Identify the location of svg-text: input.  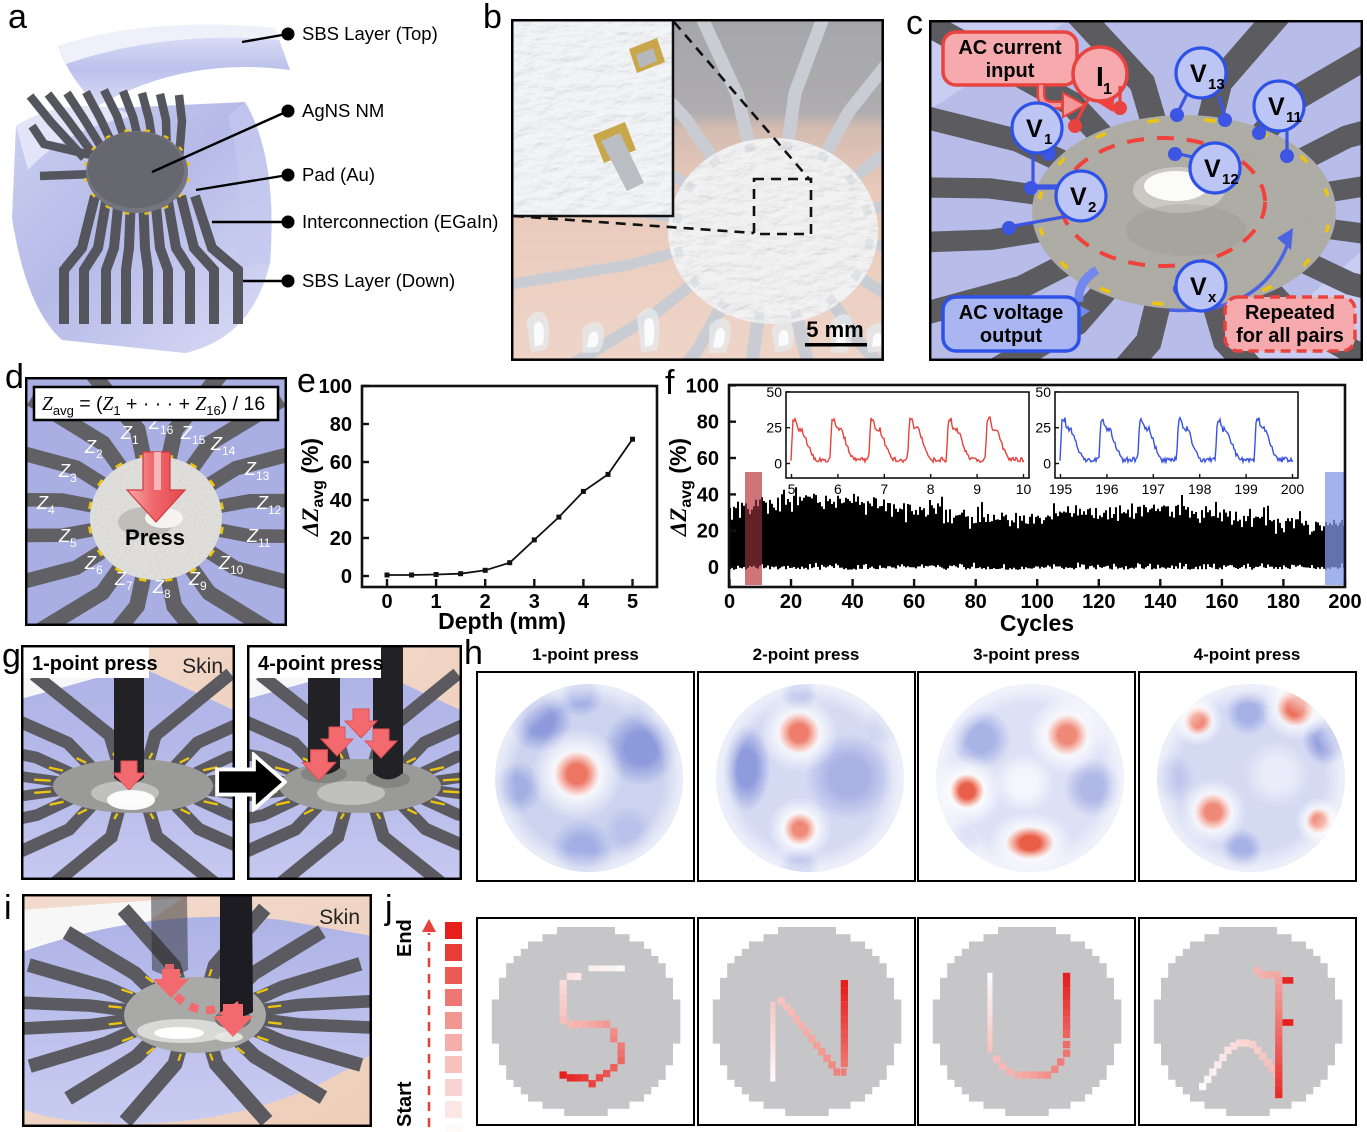
(1010, 71).